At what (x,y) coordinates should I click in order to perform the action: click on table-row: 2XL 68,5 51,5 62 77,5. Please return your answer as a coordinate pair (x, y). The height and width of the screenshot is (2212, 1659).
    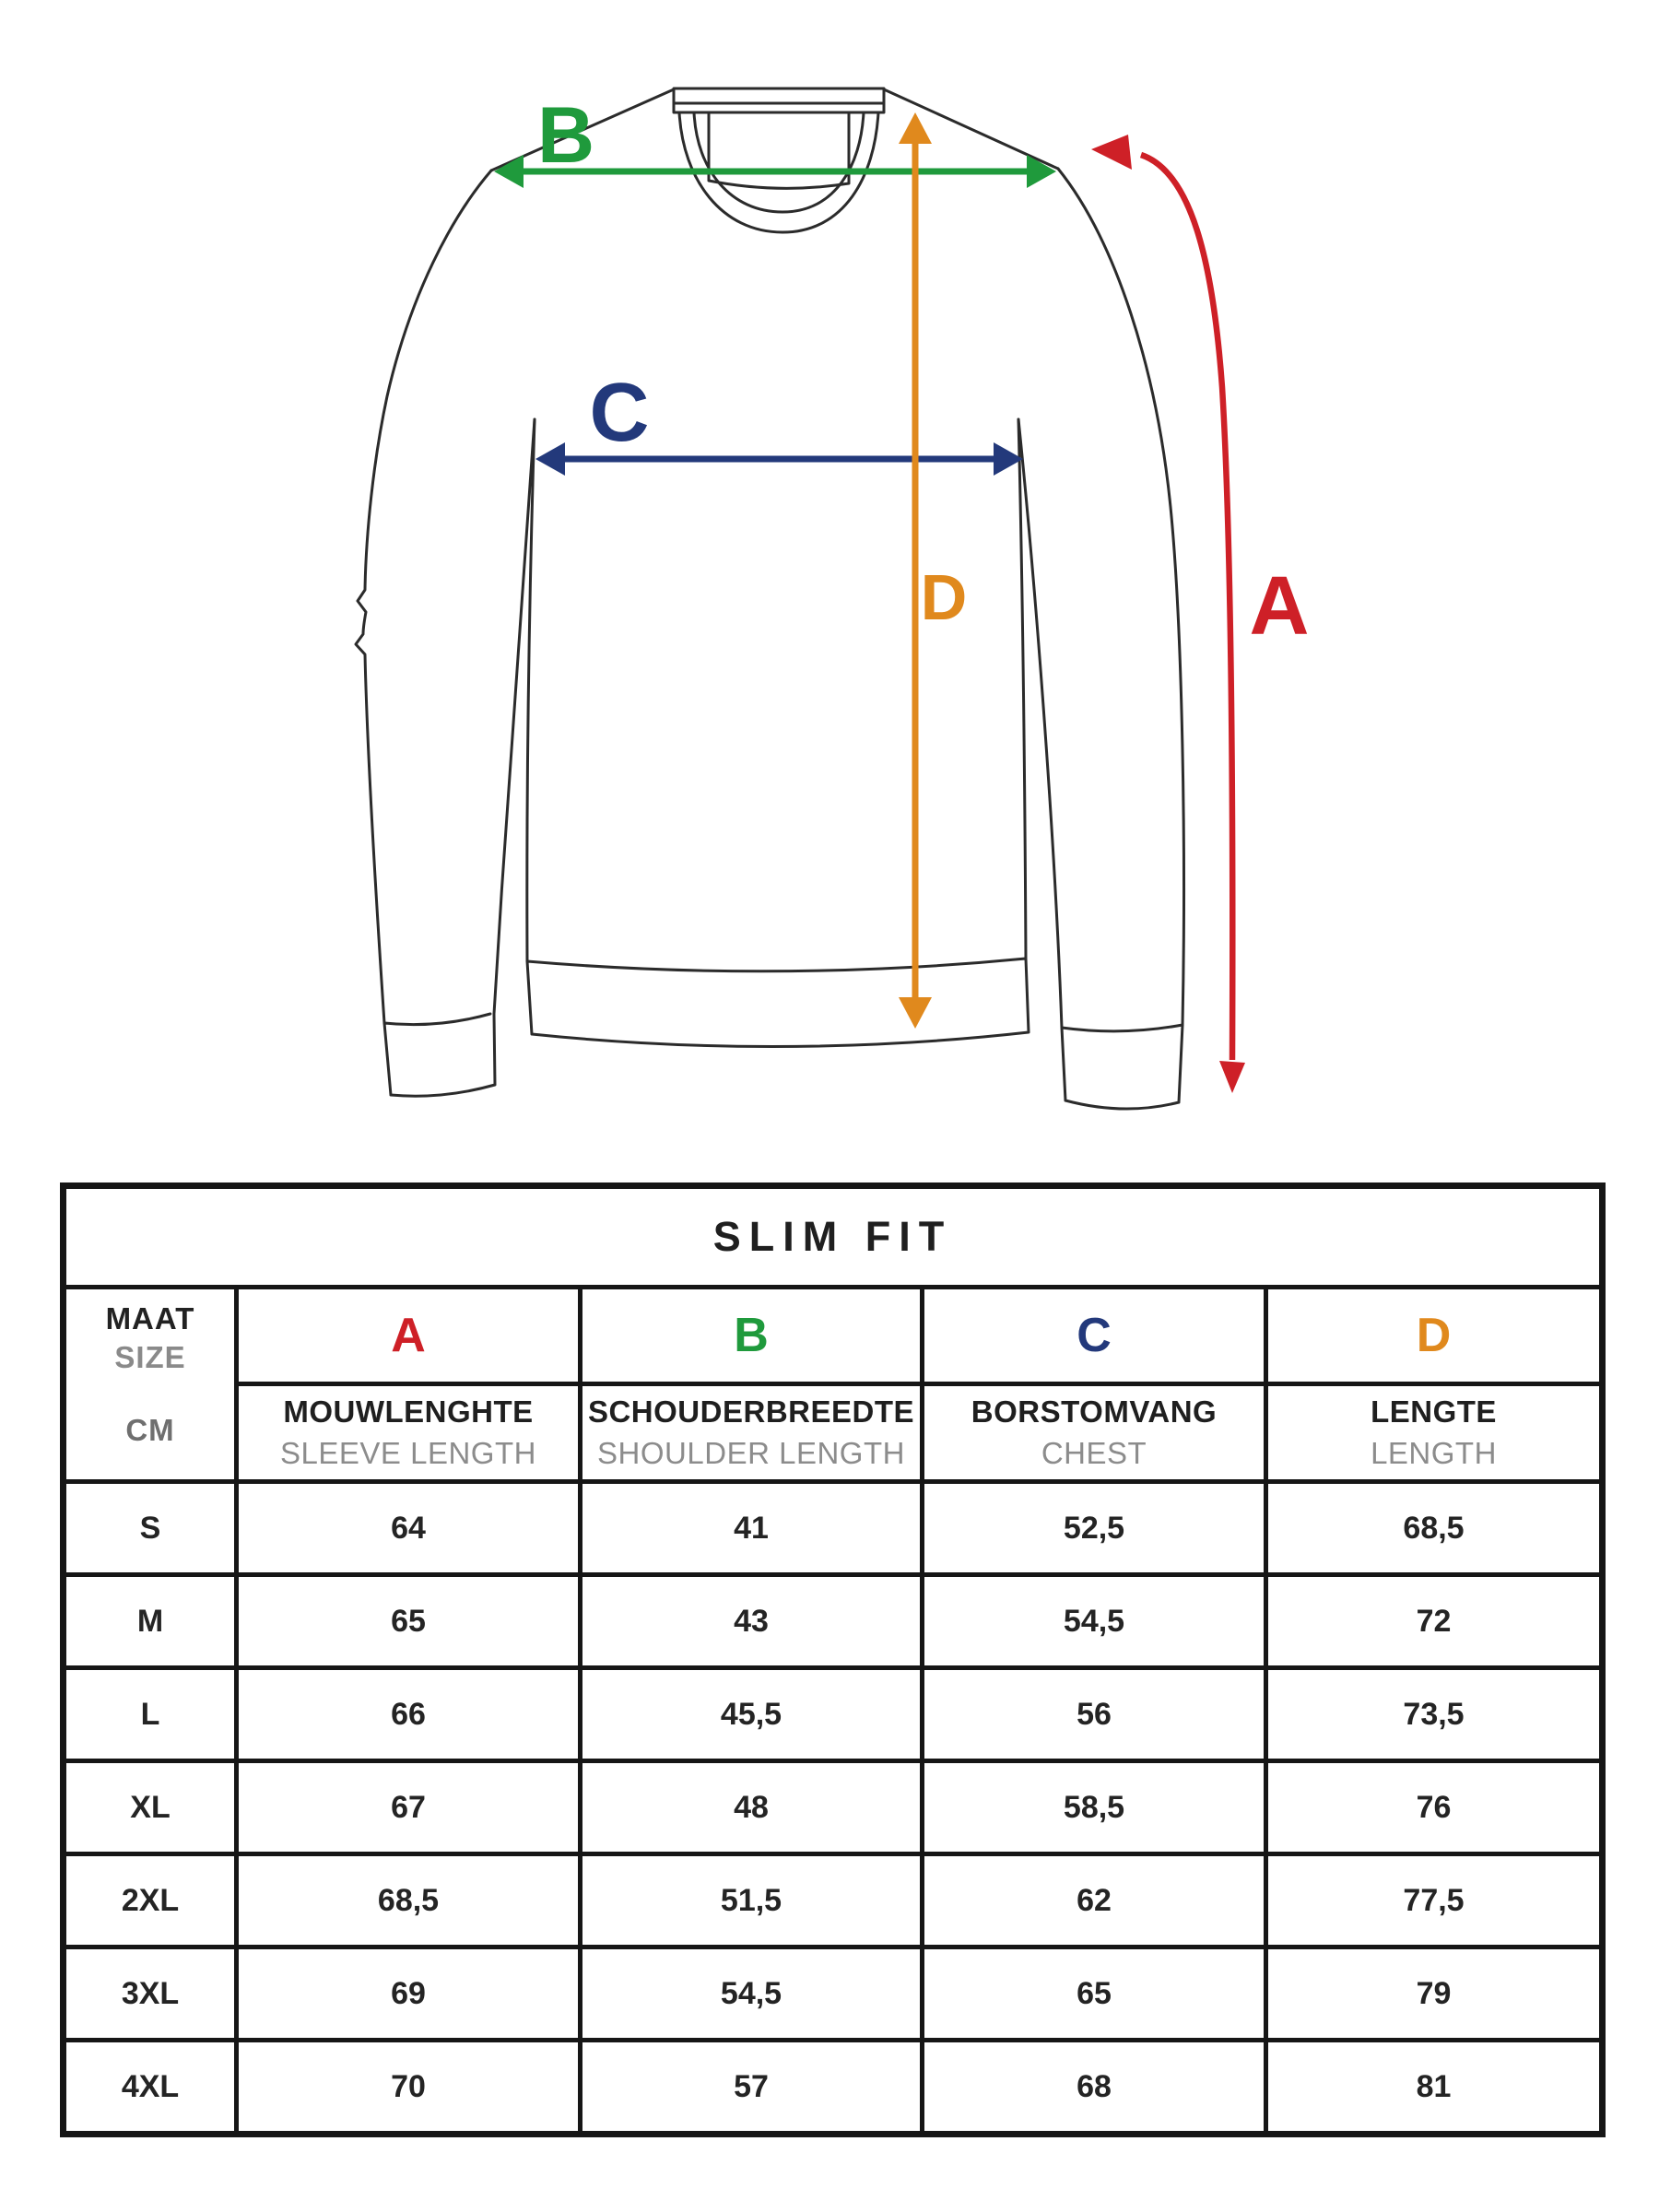
    Looking at the image, I should click on (833, 1900).